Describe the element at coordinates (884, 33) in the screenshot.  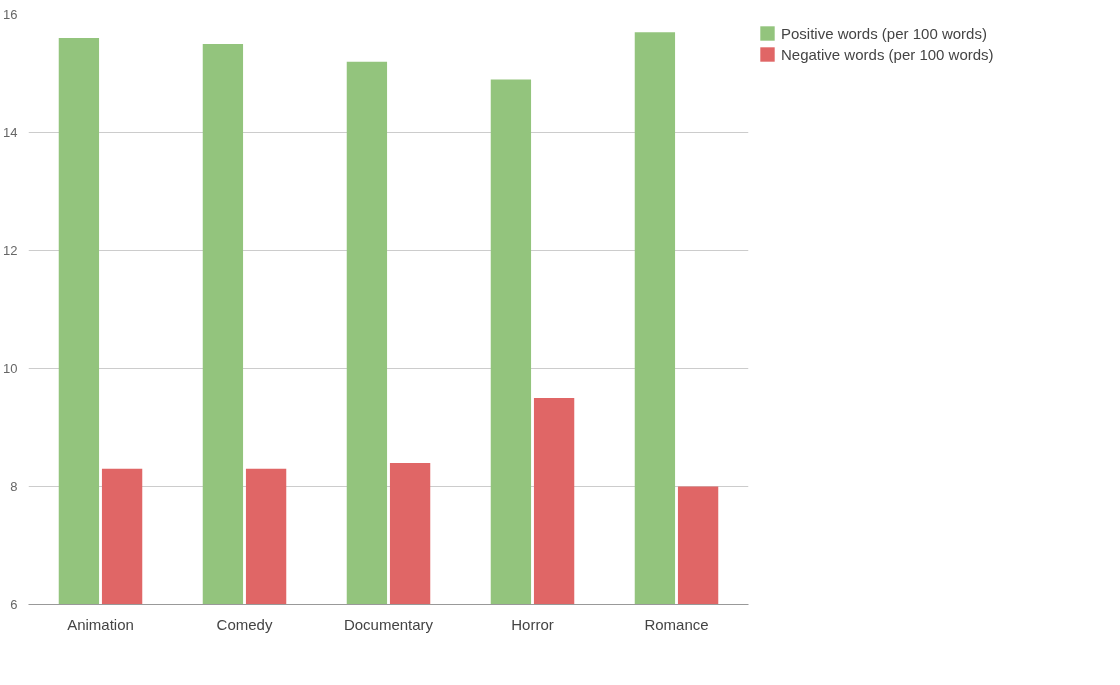
I see `legend-label: Positive words (per 100 words)` at that location.